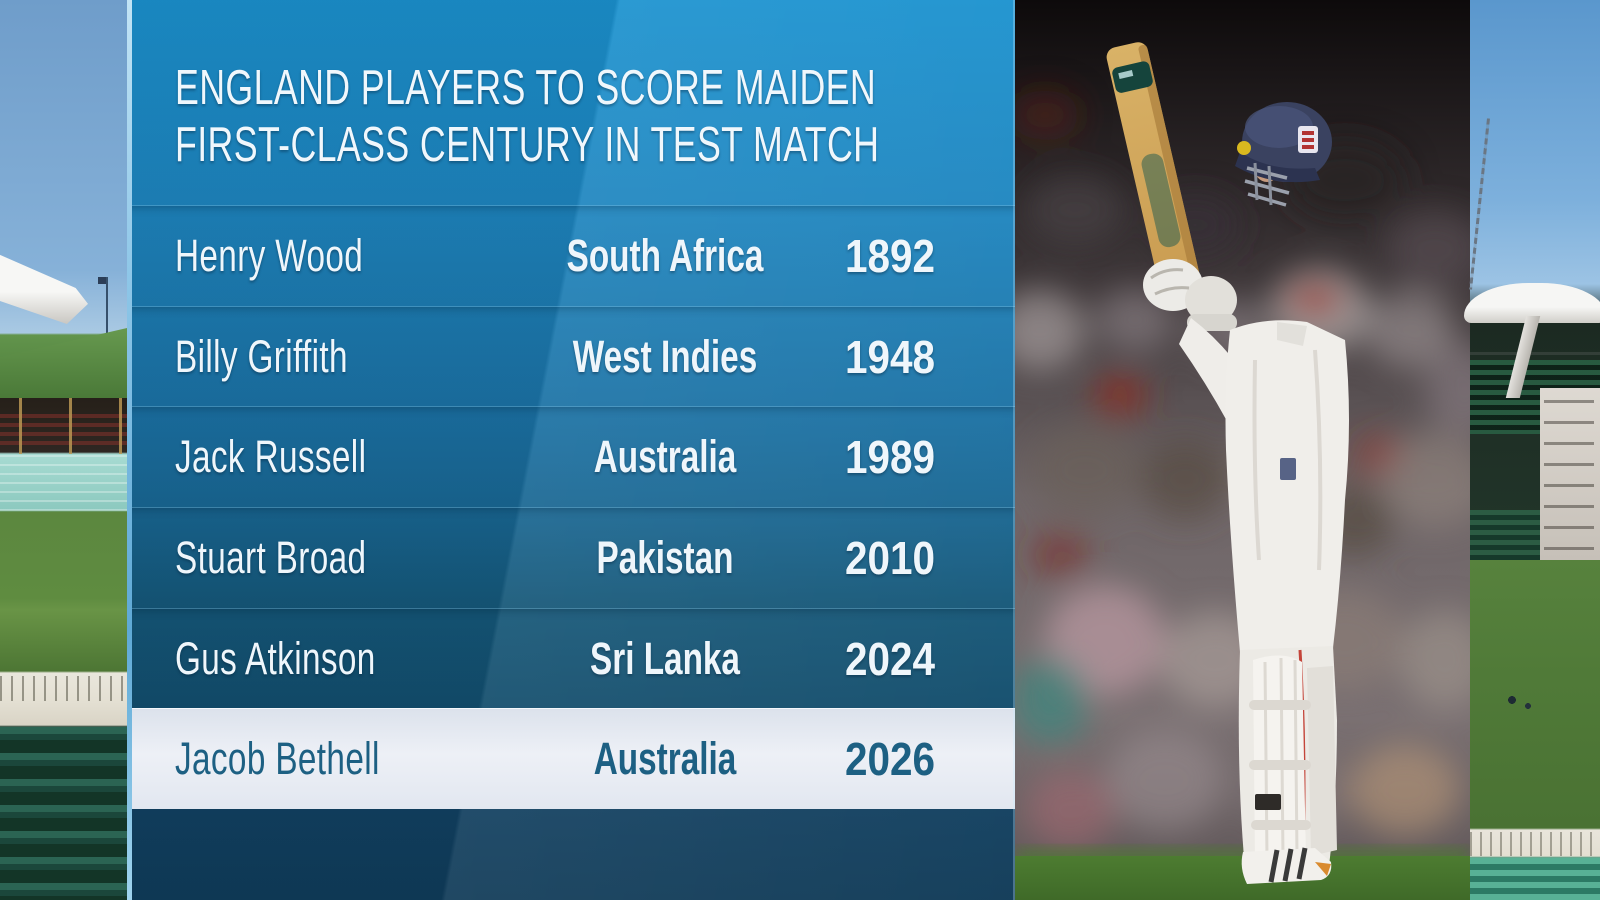 Image resolution: width=1600 pixels, height=900 pixels. Describe the element at coordinates (665, 356) in the screenshot. I see `opponent-name: West Indies` at that location.